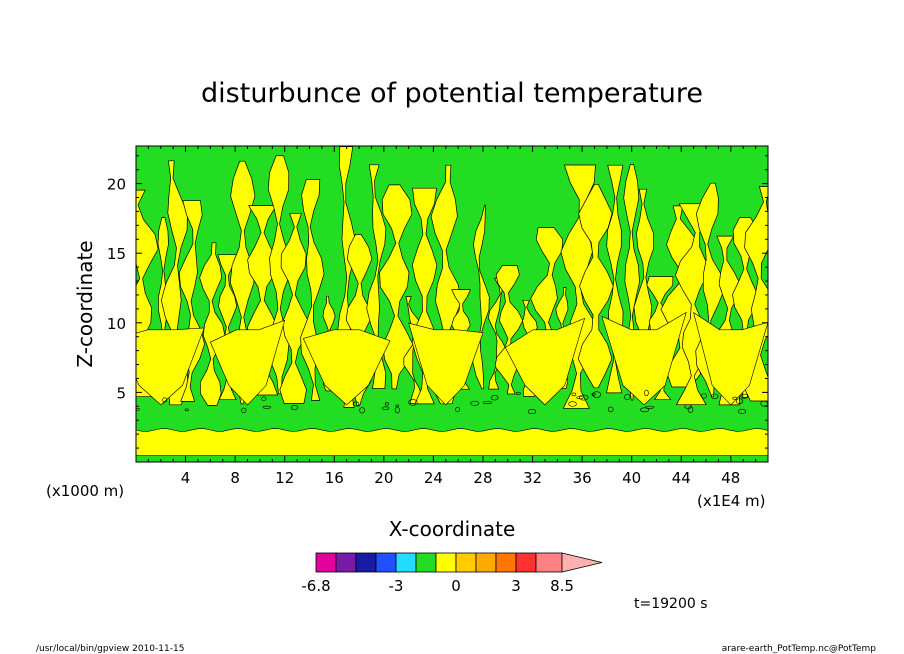 The width and height of the screenshot is (904, 654). I want to click on x-tick-label: 20, so click(383, 478).